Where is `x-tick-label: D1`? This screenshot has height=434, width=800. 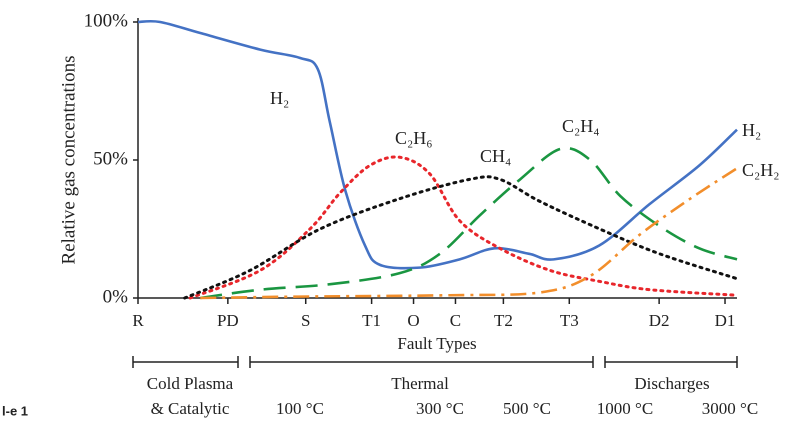
x-tick-label: D1 is located at coordinates (725, 320).